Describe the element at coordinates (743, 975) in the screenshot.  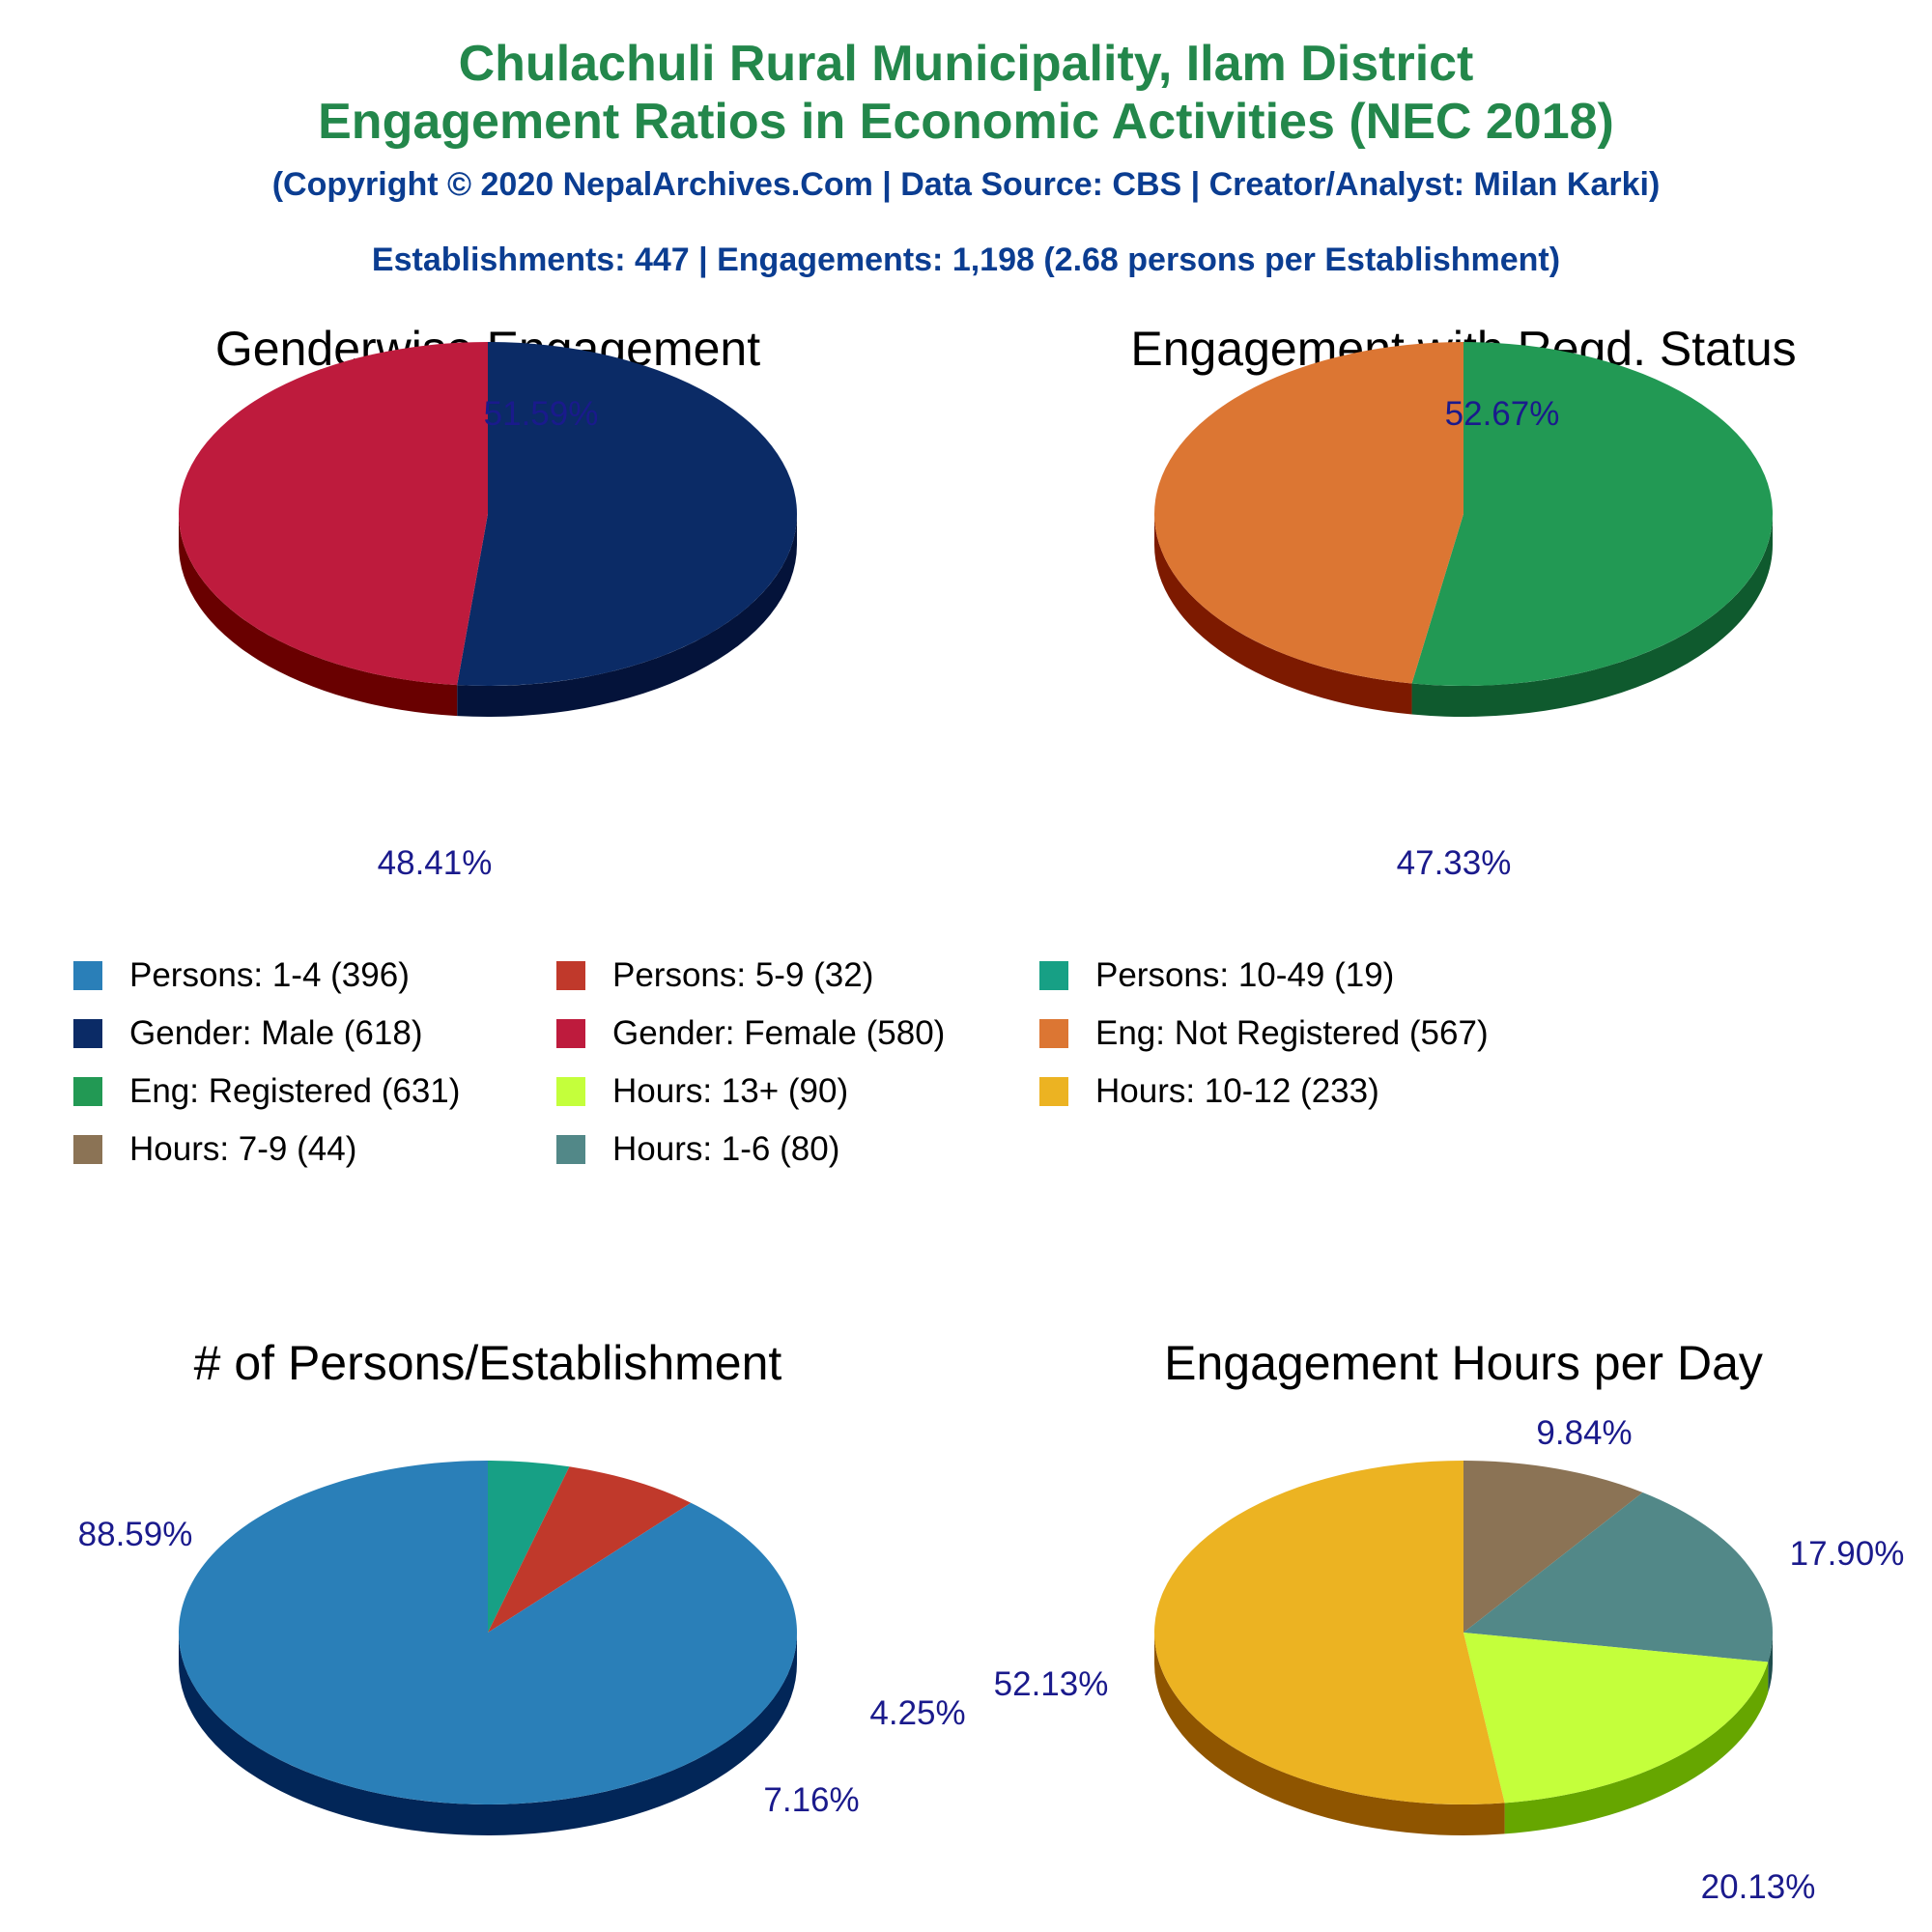
I see `legend-label: Persons: 5-9 (32)` at that location.